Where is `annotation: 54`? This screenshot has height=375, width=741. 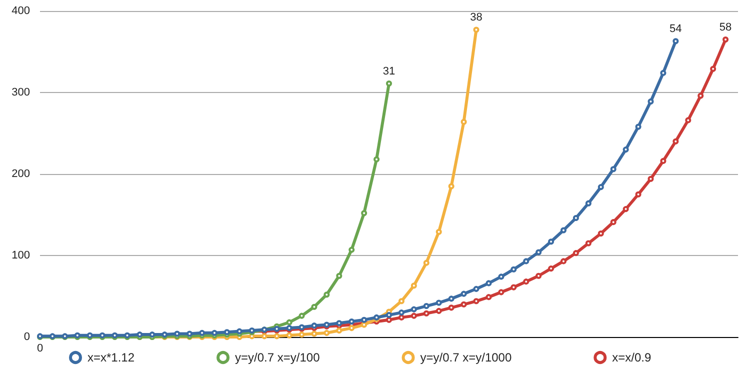
annotation: 54 is located at coordinates (676, 29).